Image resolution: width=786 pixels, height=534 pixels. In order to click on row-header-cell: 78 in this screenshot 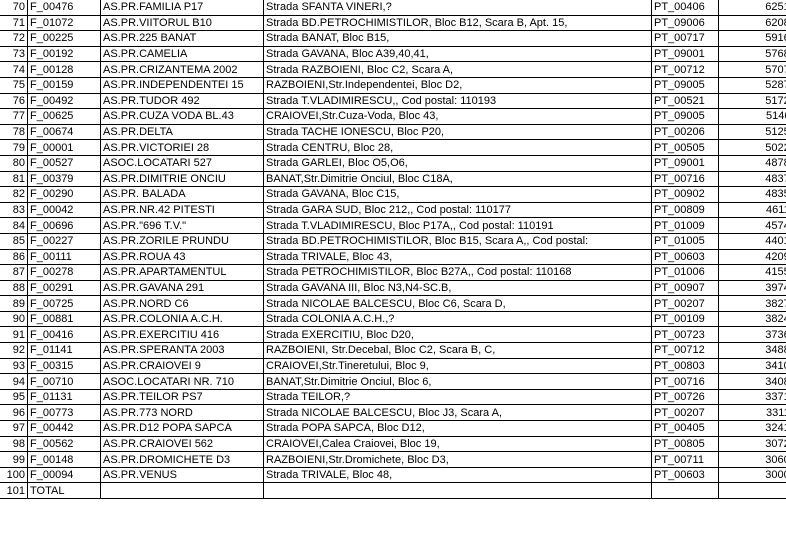, I will do `click(14, 132)`.